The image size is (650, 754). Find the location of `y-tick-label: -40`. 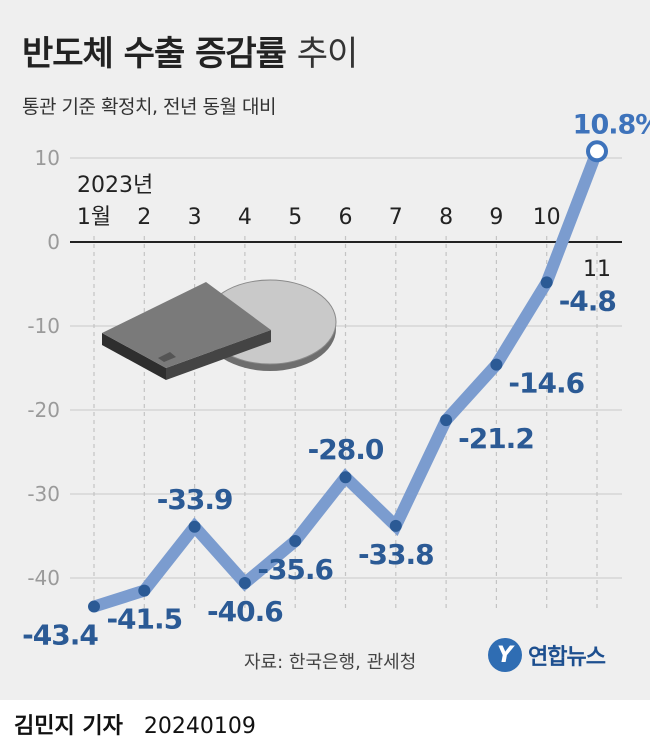

y-tick-label: -40 is located at coordinates (43, 578).